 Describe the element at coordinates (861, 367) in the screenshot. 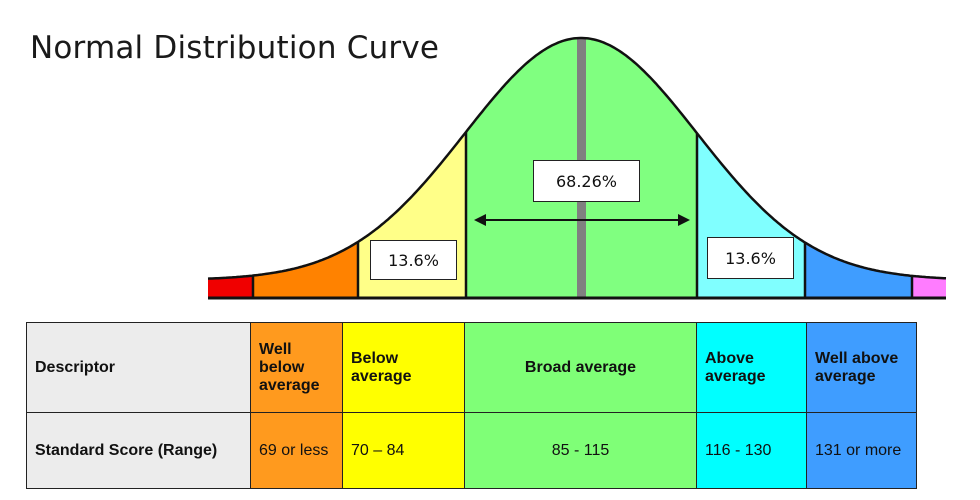

I see `well-above-average-cell: Well above average` at that location.